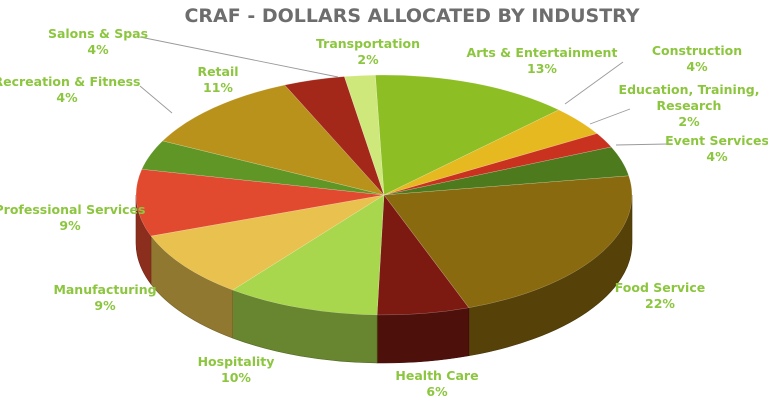 Image resolution: width=768 pixels, height=413 pixels. What do you see at coordinates (411, 16) in the screenshot?
I see `chart-title: CRAF - DOLLARS ALLOCATED BY INDUSTRY` at bounding box center [411, 16].